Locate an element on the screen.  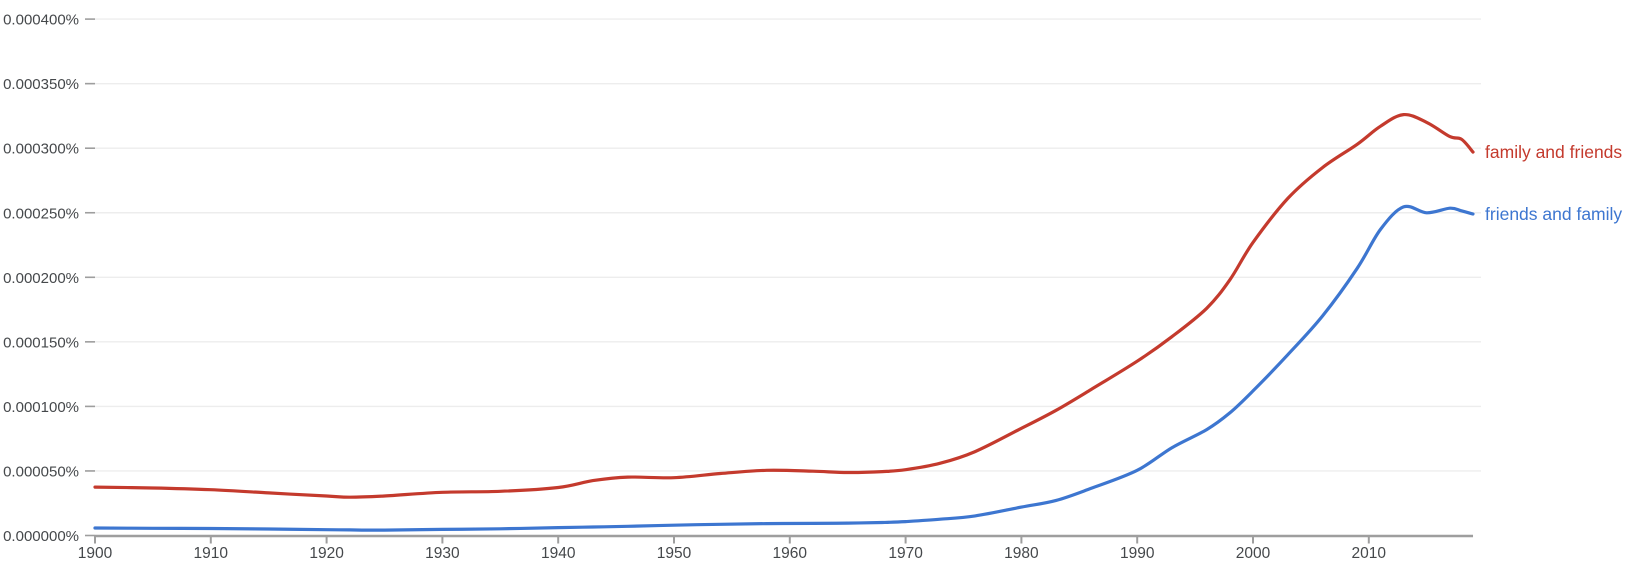
y-axis-tick-label: 0.000050% is located at coordinates (41, 471).